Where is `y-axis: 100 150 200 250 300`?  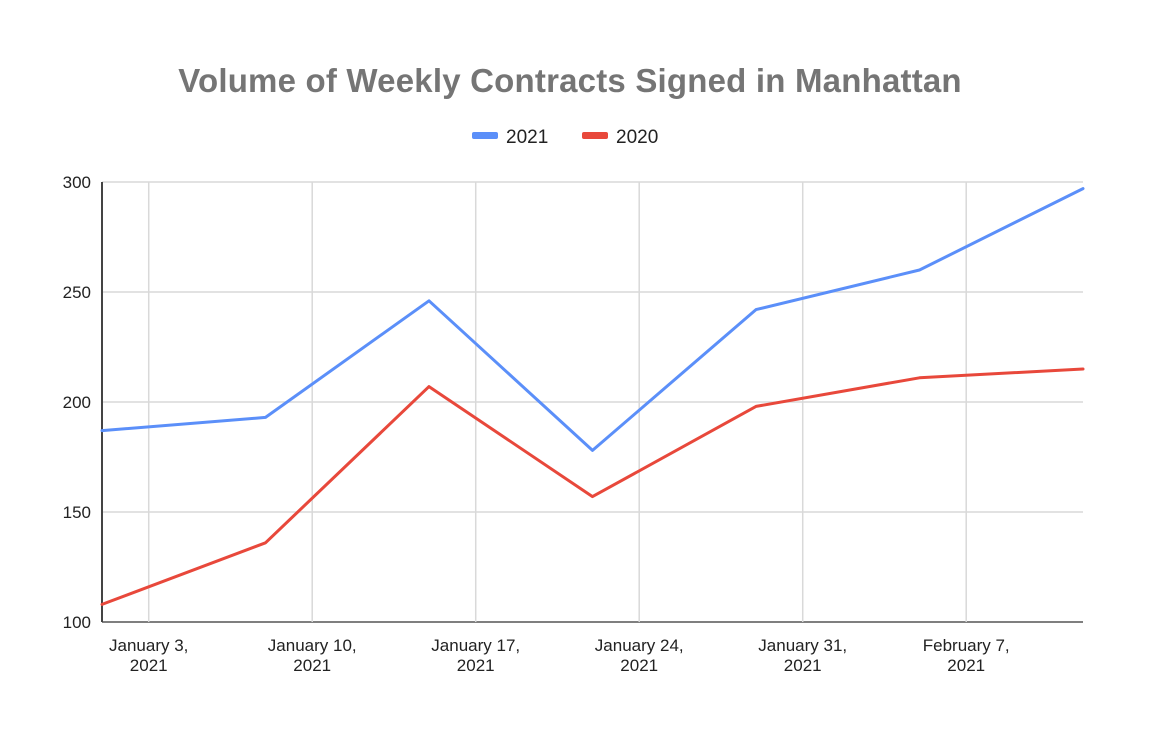
y-axis: 100 150 200 250 300 is located at coordinates (83, 402).